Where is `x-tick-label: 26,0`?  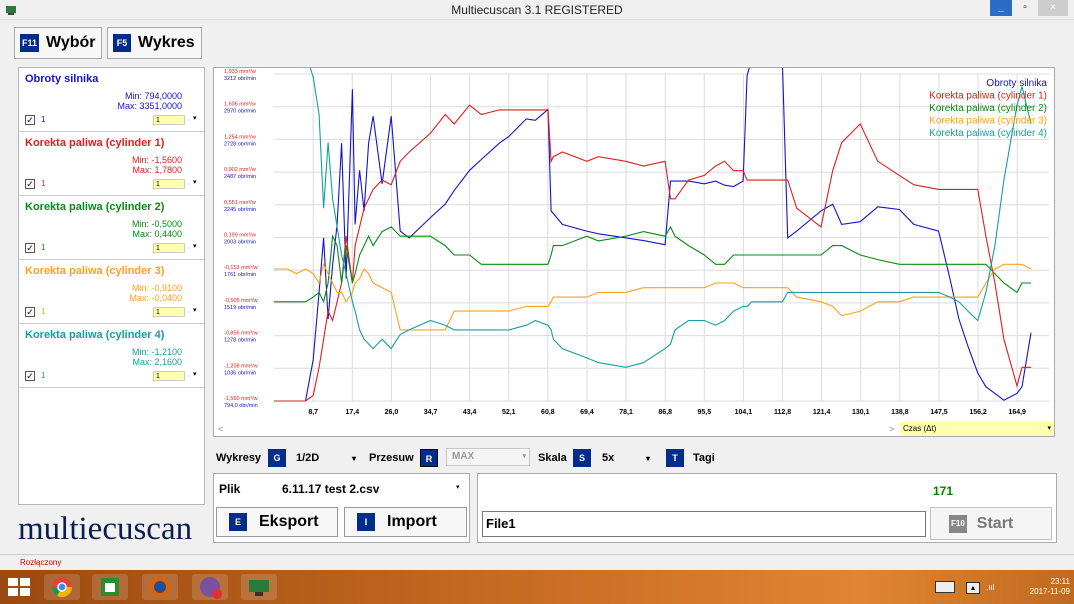
x-tick-label: 26,0 is located at coordinates (392, 412).